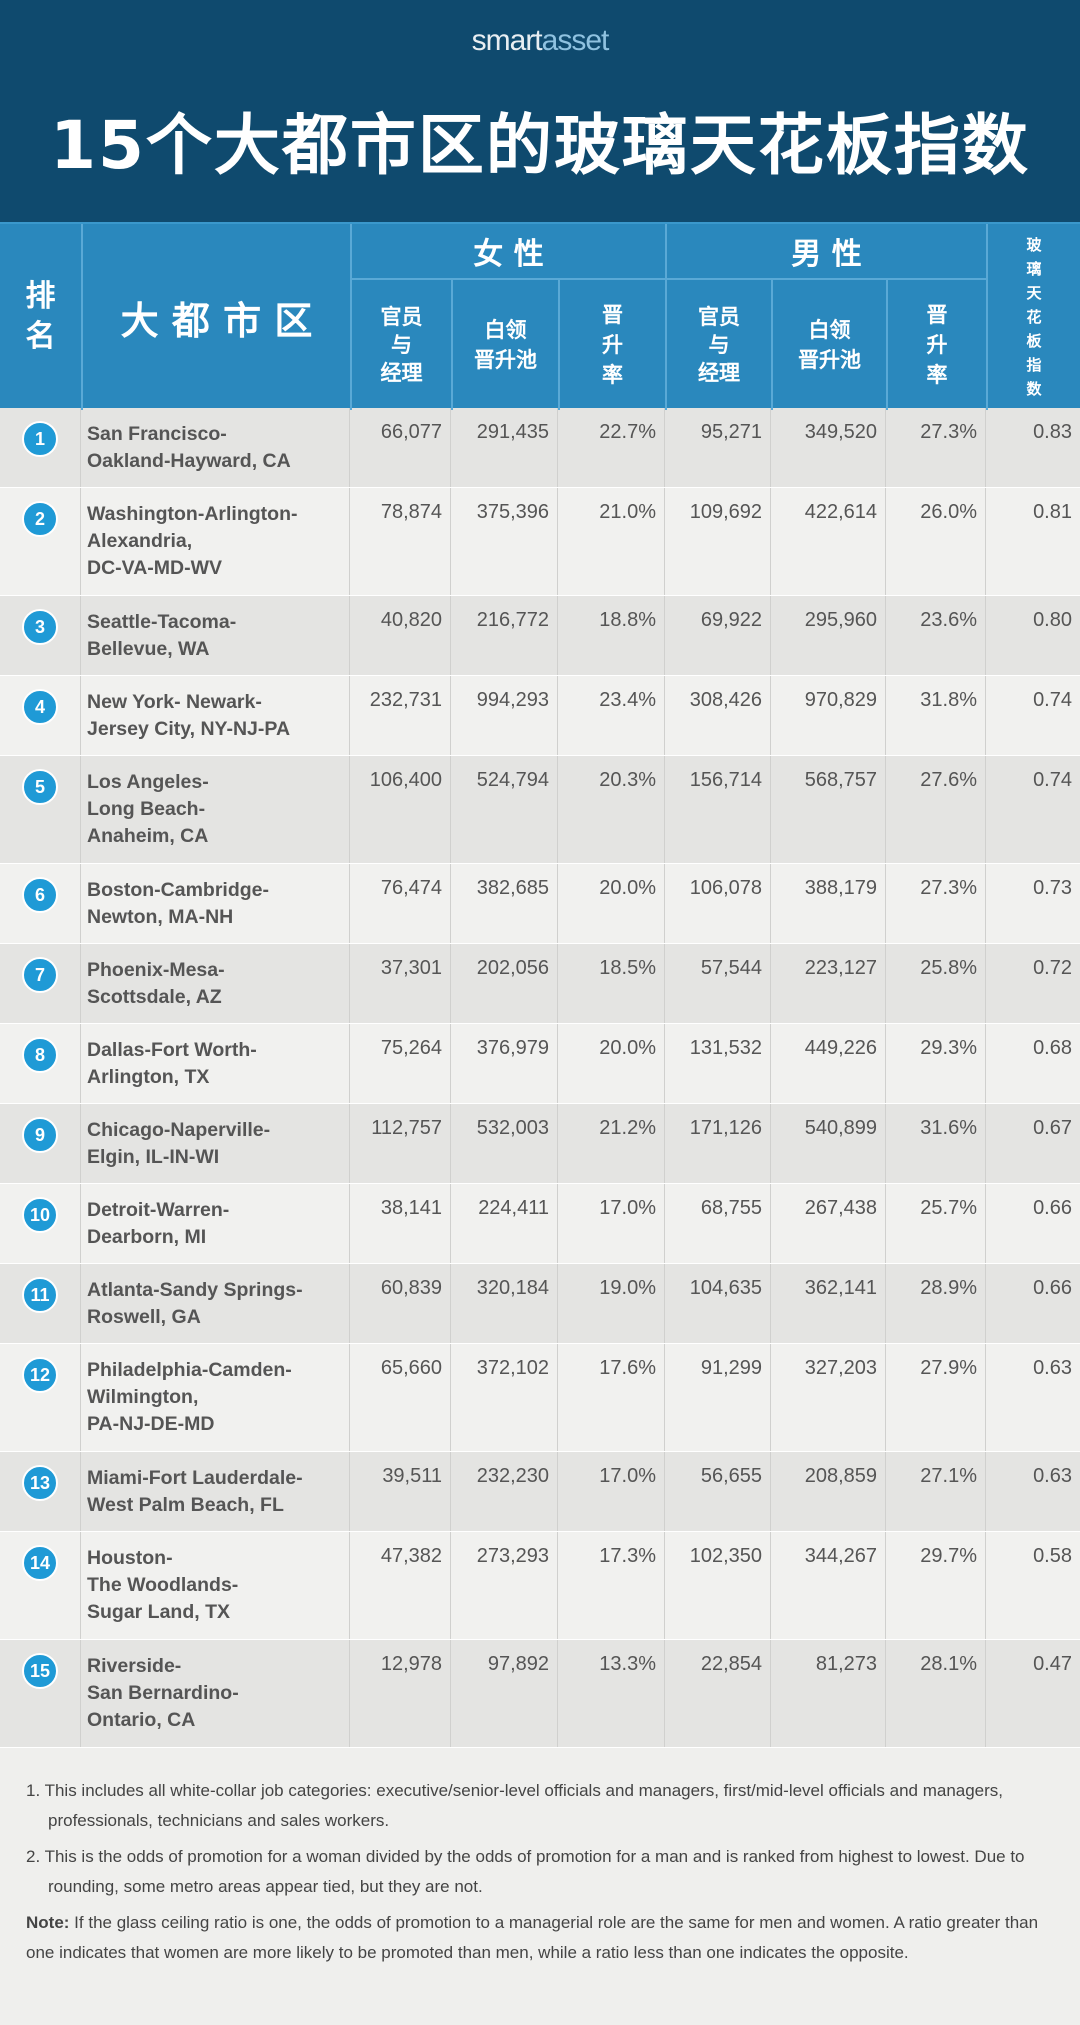 This screenshot has width=1080, height=2025. I want to click on rank-cell: 12, so click(40, 1397).